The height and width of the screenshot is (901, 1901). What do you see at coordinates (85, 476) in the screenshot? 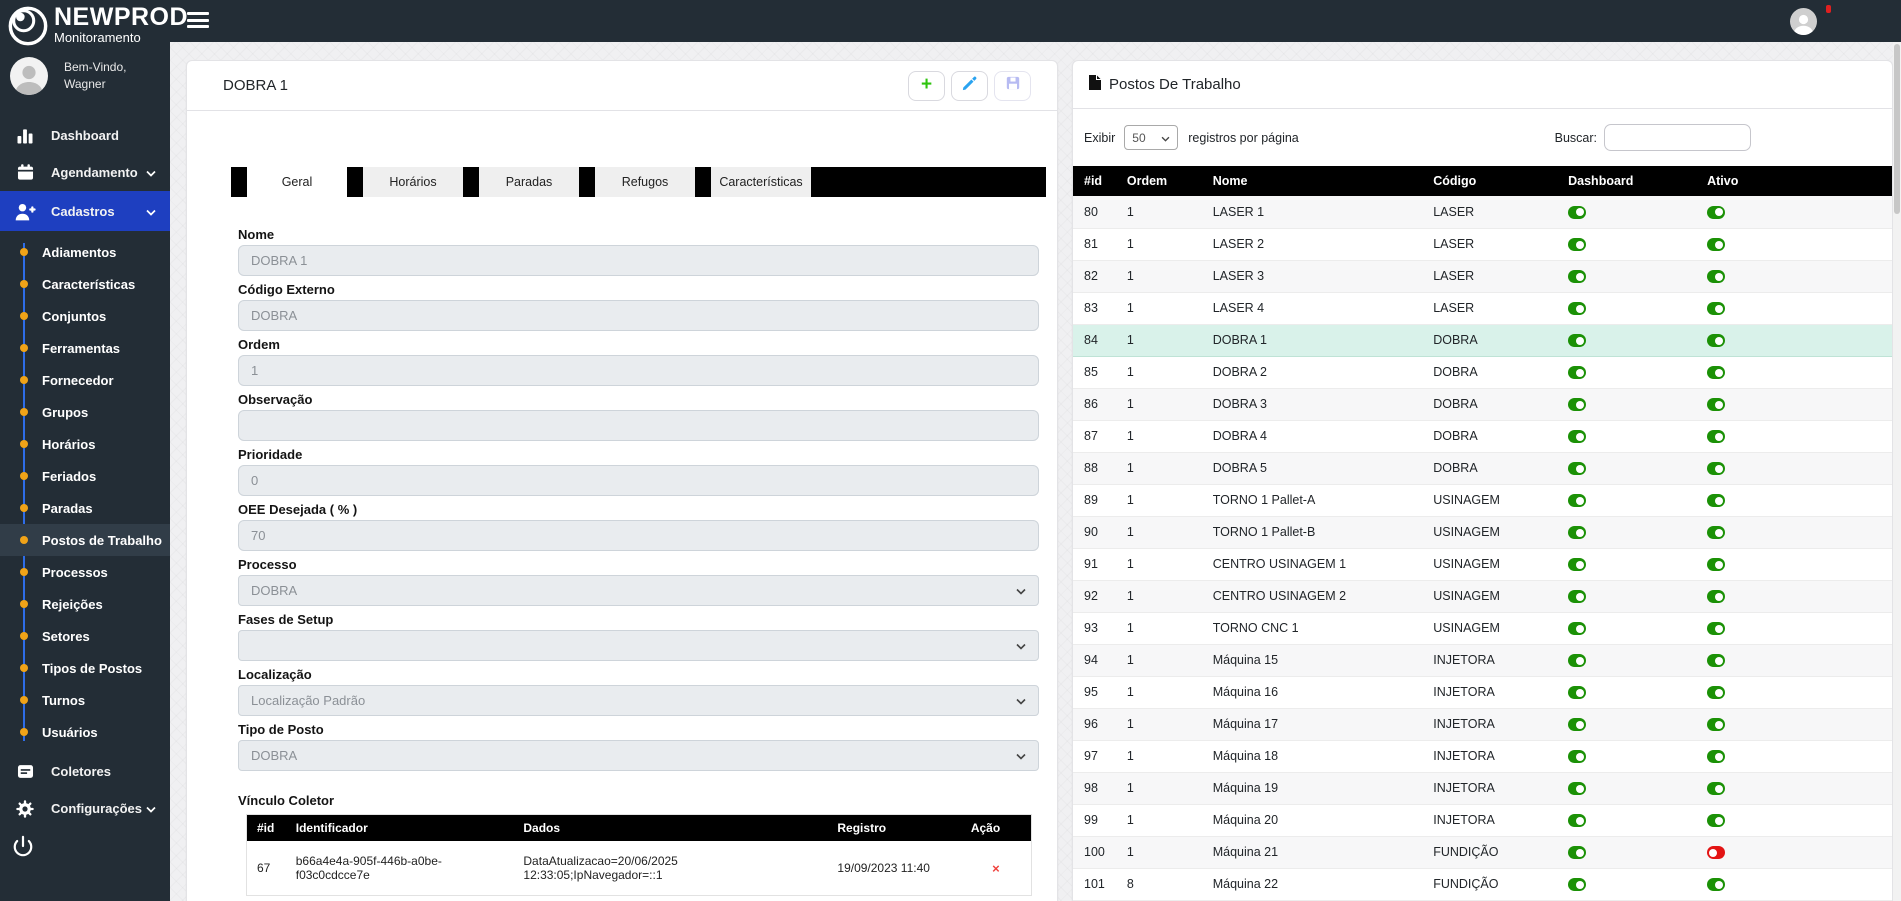
I see `sidebar-item-feriados: Feriados` at bounding box center [85, 476].